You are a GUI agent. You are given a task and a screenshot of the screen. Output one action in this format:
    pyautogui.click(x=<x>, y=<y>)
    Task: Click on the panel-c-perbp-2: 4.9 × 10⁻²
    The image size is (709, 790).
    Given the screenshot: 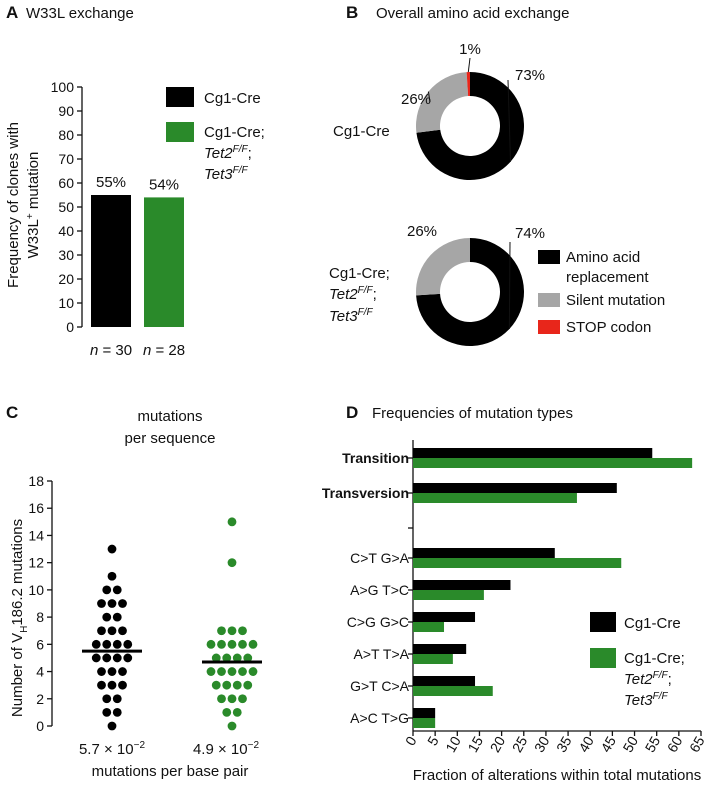 What is the action you would take?
    pyautogui.click(x=226, y=749)
    